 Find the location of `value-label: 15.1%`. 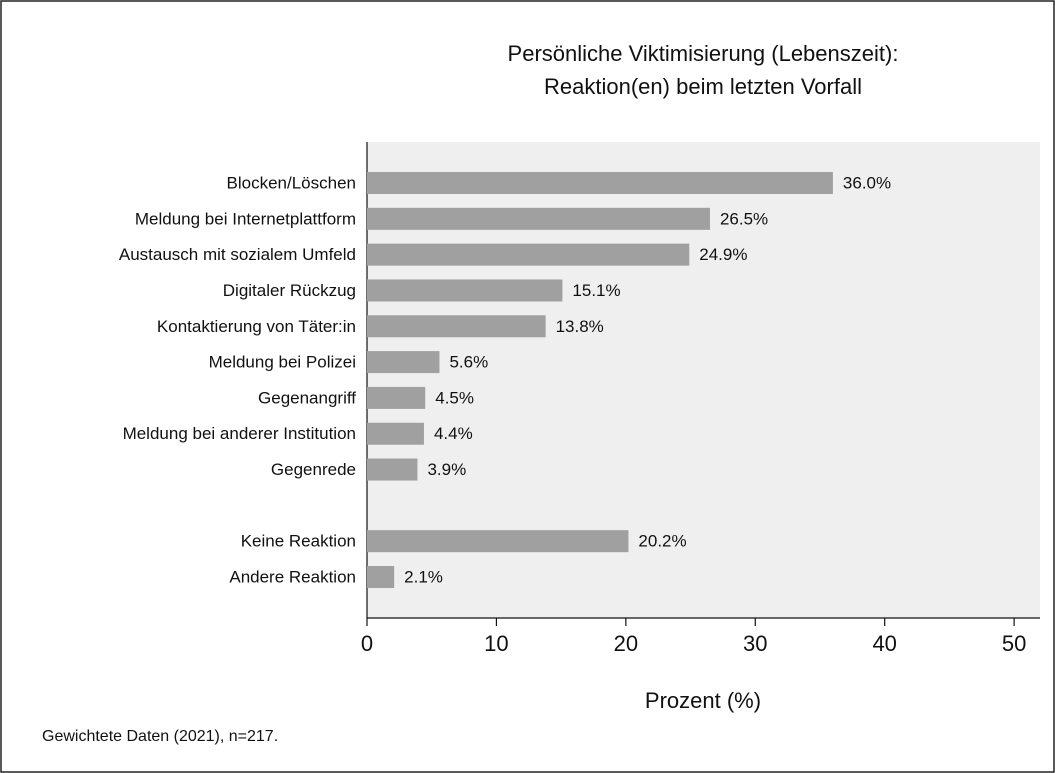

value-label: 15.1% is located at coordinates (596, 290).